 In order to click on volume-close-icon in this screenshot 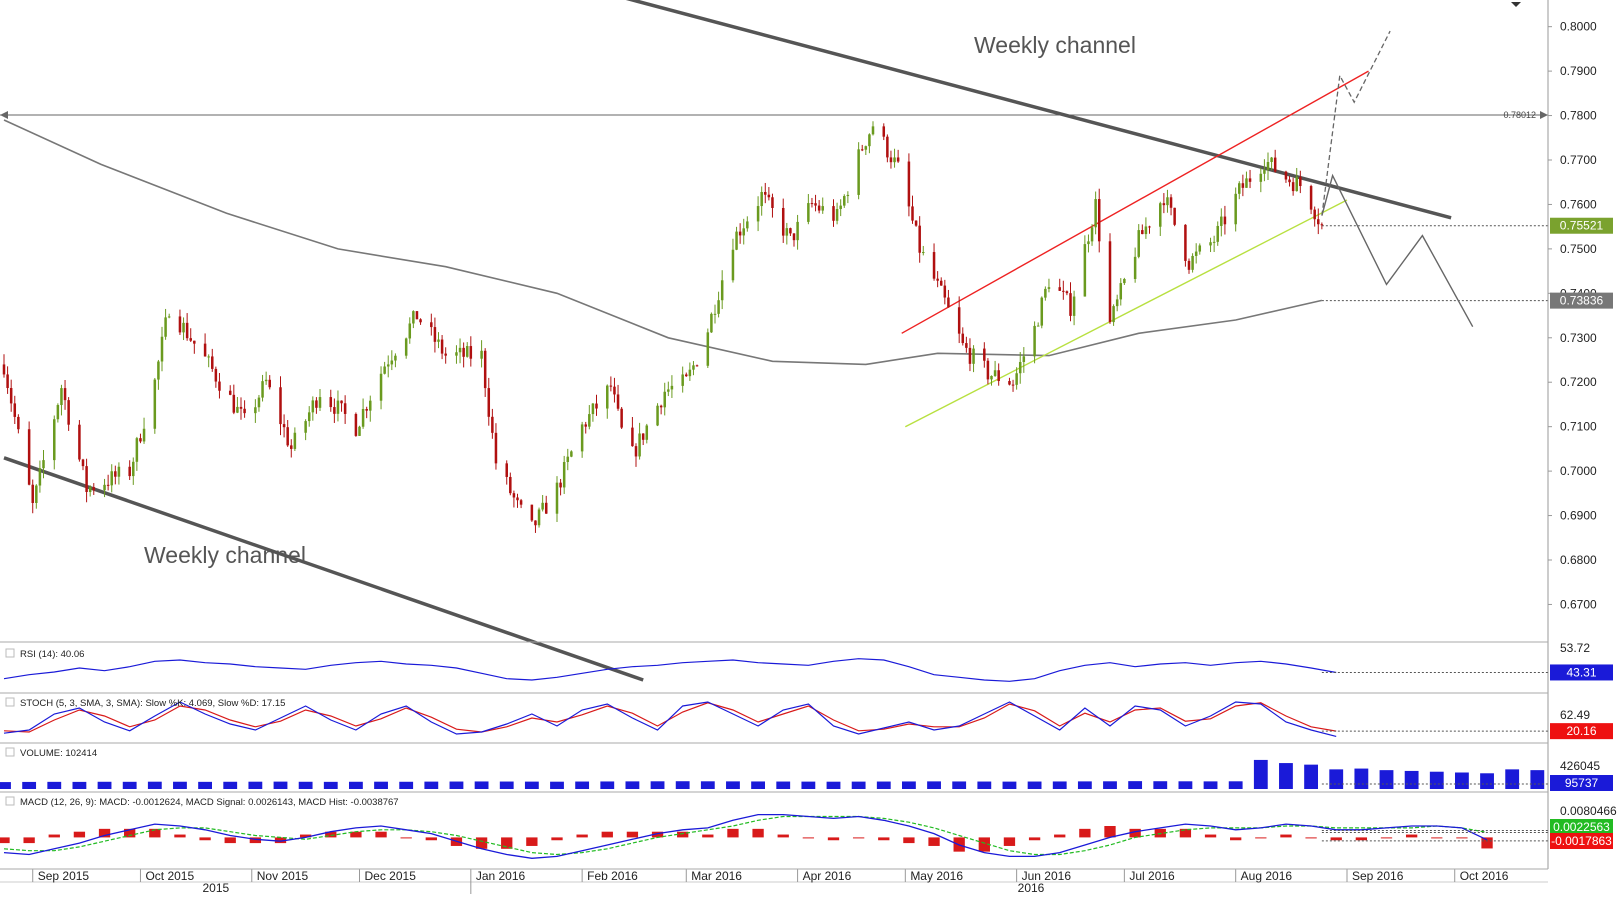, I will do `click(10, 752)`.